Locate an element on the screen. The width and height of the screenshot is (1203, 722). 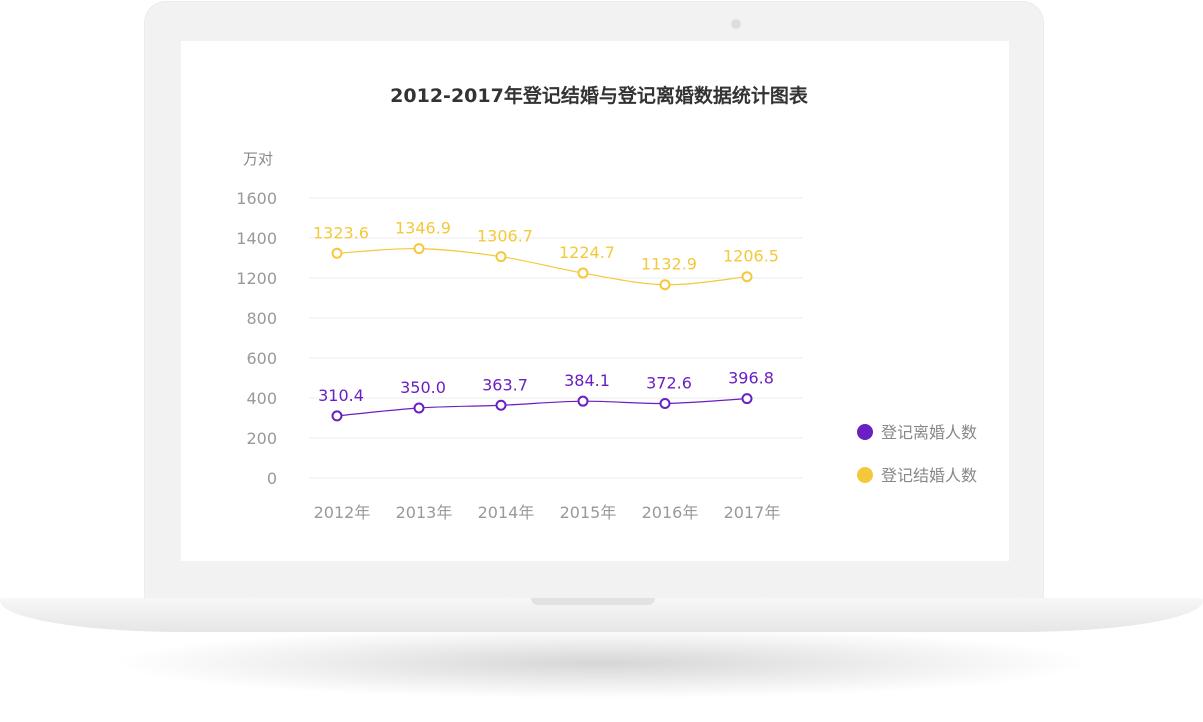
legend-label: 登记结婚人数 is located at coordinates (929, 475).